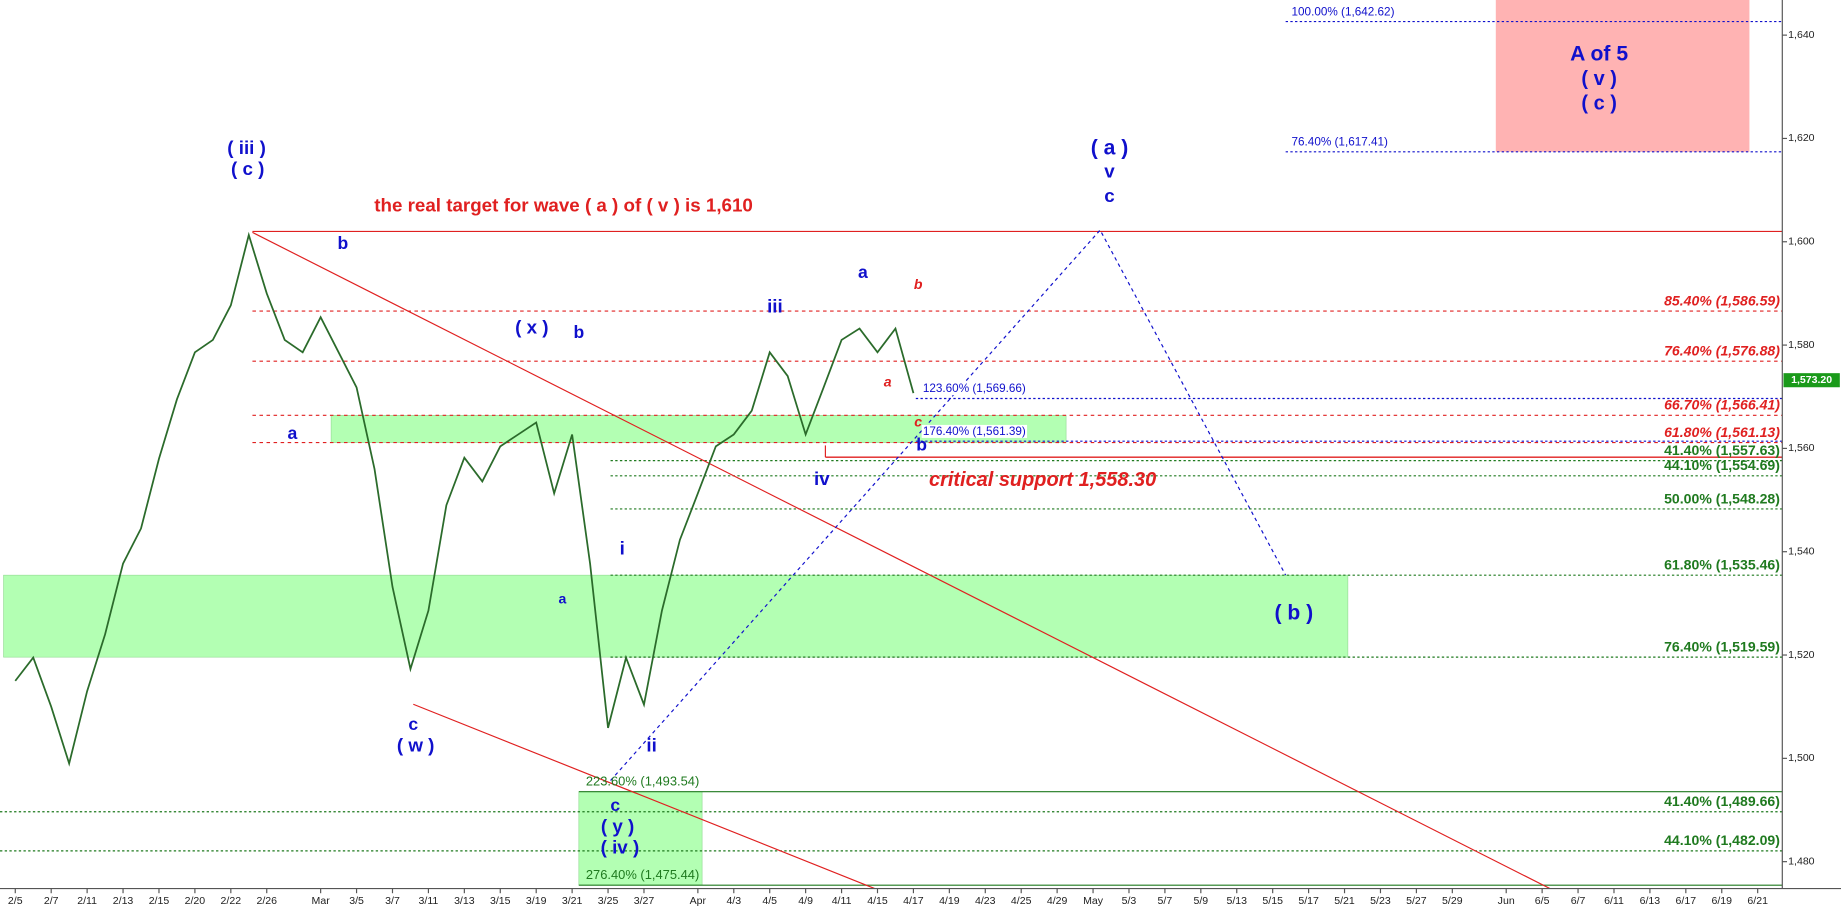 The width and height of the screenshot is (1841, 912). What do you see at coordinates (500, 901) in the screenshot?
I see `x-tick-label: 3/15` at bounding box center [500, 901].